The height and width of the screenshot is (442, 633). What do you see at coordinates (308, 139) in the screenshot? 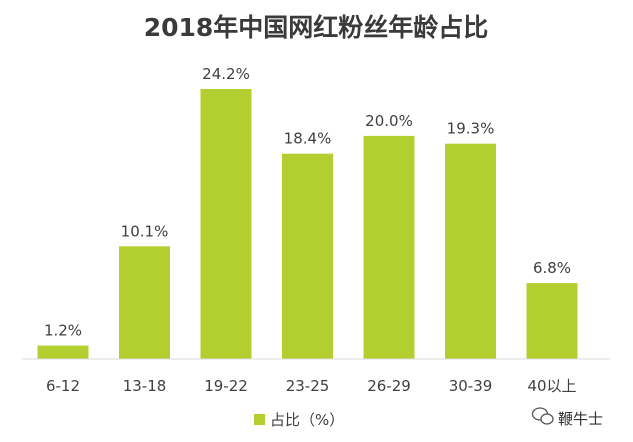
I see `data-label-23-25: 18.4%` at bounding box center [308, 139].